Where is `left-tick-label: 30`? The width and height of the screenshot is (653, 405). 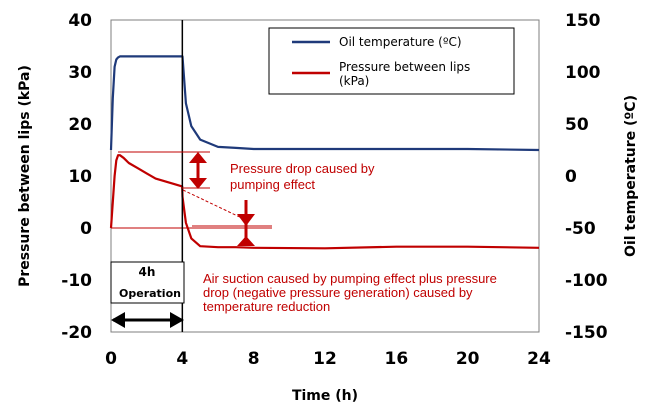
left-tick-label: 30 is located at coordinates (80, 73).